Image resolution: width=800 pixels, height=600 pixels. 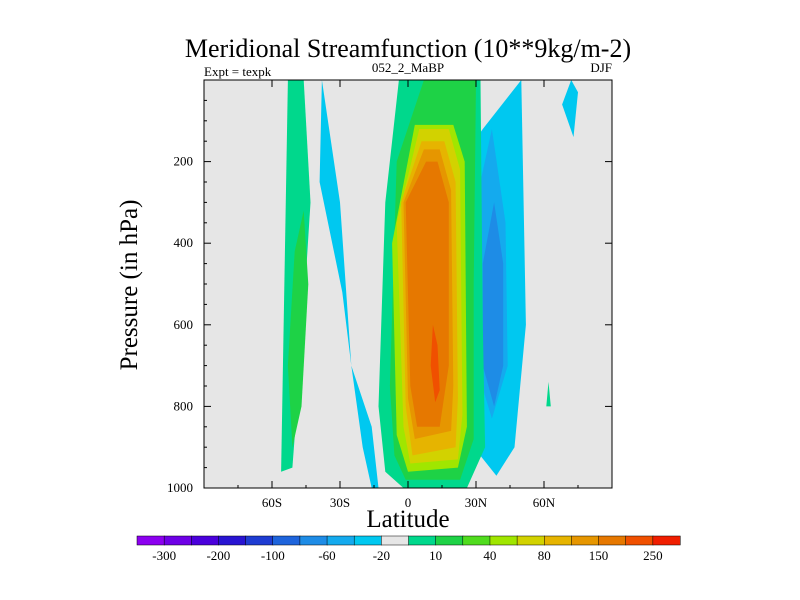 What do you see at coordinates (408, 67) in the screenshot?
I see `subtitle-center: 052_2_MaBP` at bounding box center [408, 67].